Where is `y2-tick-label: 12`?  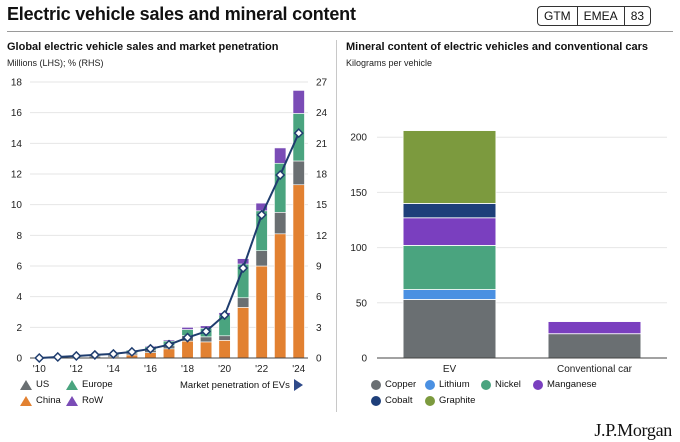 y2-tick-label: 12 is located at coordinates (322, 236).